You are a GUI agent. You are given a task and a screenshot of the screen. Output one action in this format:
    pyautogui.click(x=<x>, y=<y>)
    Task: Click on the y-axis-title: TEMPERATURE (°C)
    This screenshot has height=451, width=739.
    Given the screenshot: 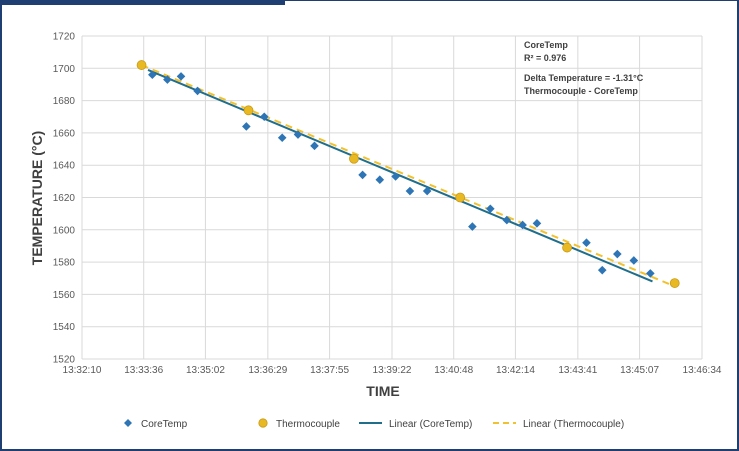 What is the action you would take?
    pyautogui.click(x=37, y=198)
    